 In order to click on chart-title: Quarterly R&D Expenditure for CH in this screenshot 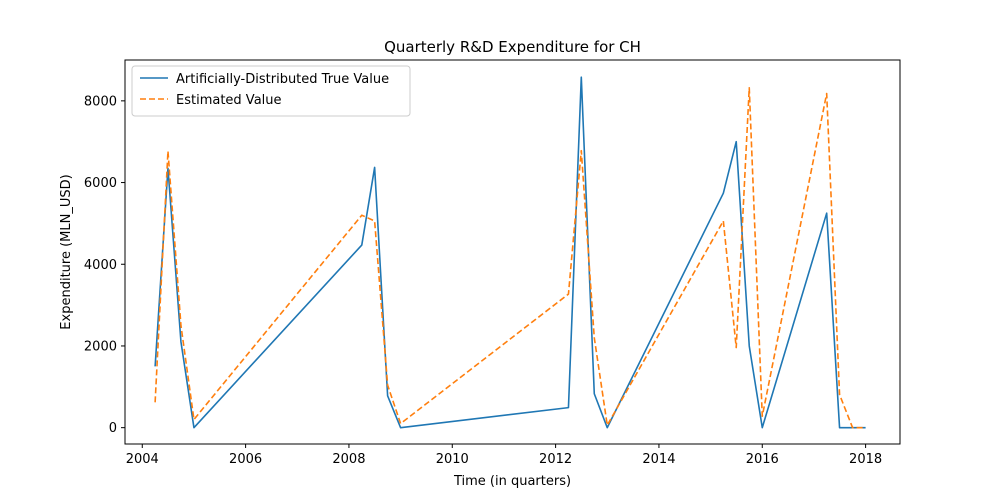, I will do `click(512, 47)`.